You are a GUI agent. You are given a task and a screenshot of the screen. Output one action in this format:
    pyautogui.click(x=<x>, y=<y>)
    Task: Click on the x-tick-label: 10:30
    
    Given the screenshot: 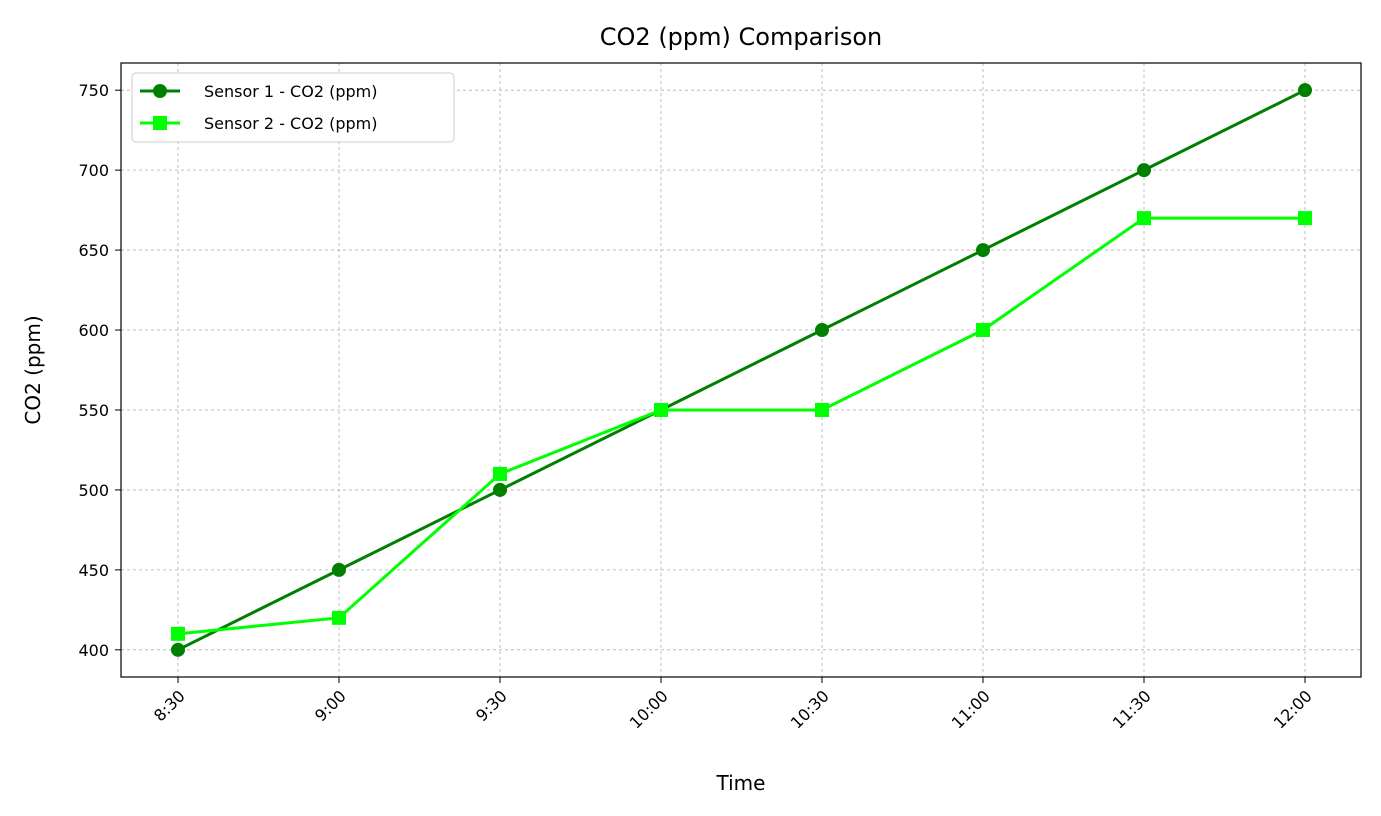 What is the action you would take?
    pyautogui.click(x=810, y=709)
    